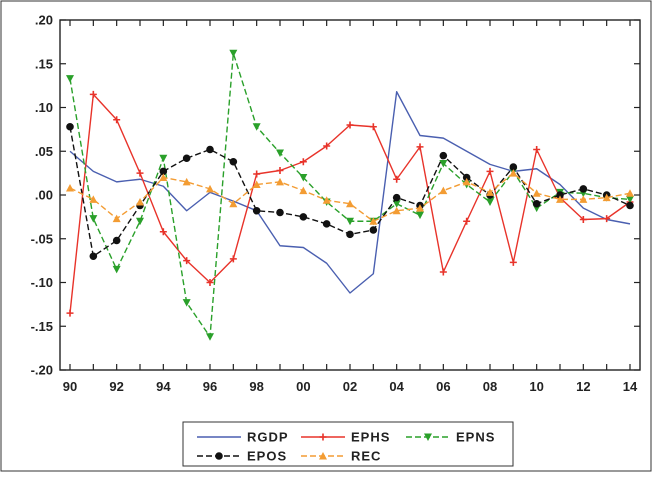 The image size is (652, 477). I want to click on x-tick-label: 90, so click(70, 386).